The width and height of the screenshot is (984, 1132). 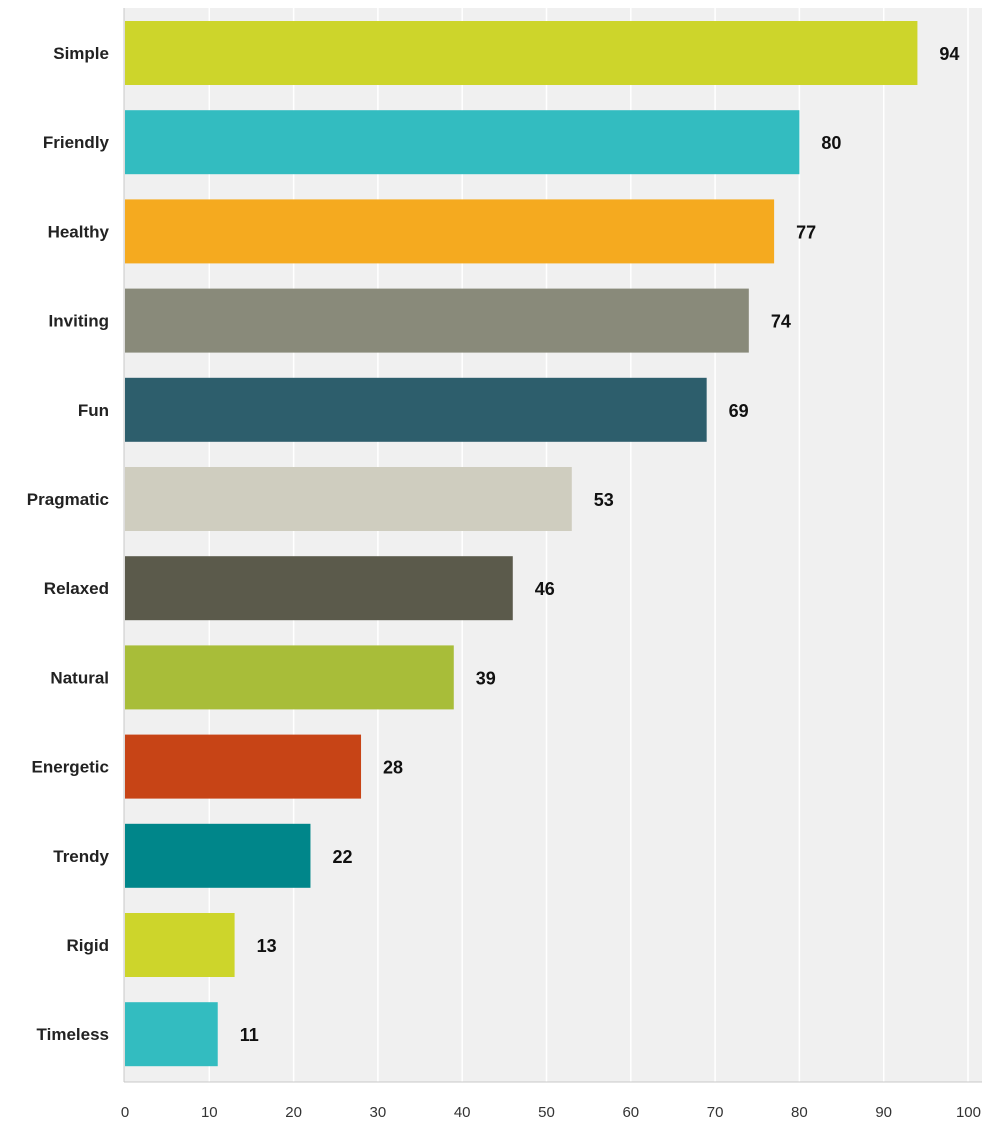 I want to click on x-tick-label: 0, so click(x=125, y=1112).